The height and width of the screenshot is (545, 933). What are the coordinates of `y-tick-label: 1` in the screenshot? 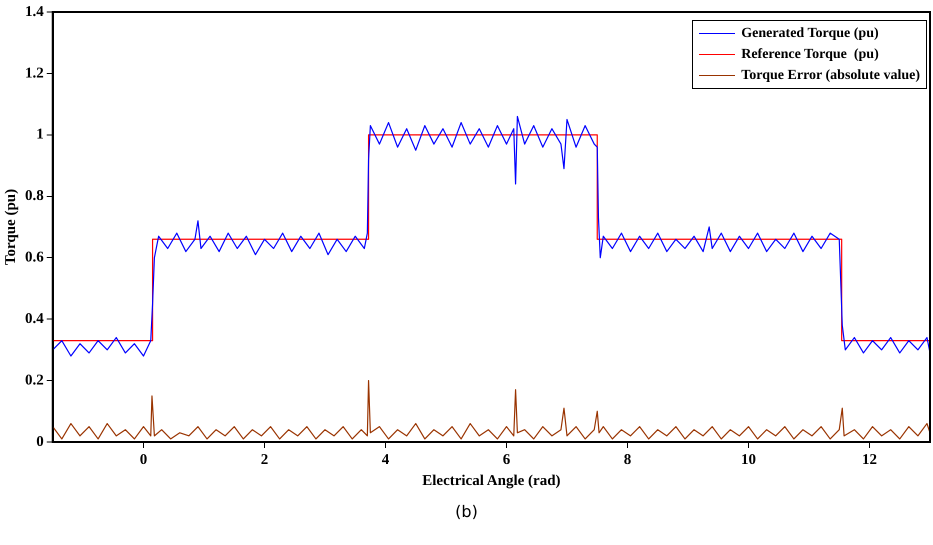 It's located at (40, 134).